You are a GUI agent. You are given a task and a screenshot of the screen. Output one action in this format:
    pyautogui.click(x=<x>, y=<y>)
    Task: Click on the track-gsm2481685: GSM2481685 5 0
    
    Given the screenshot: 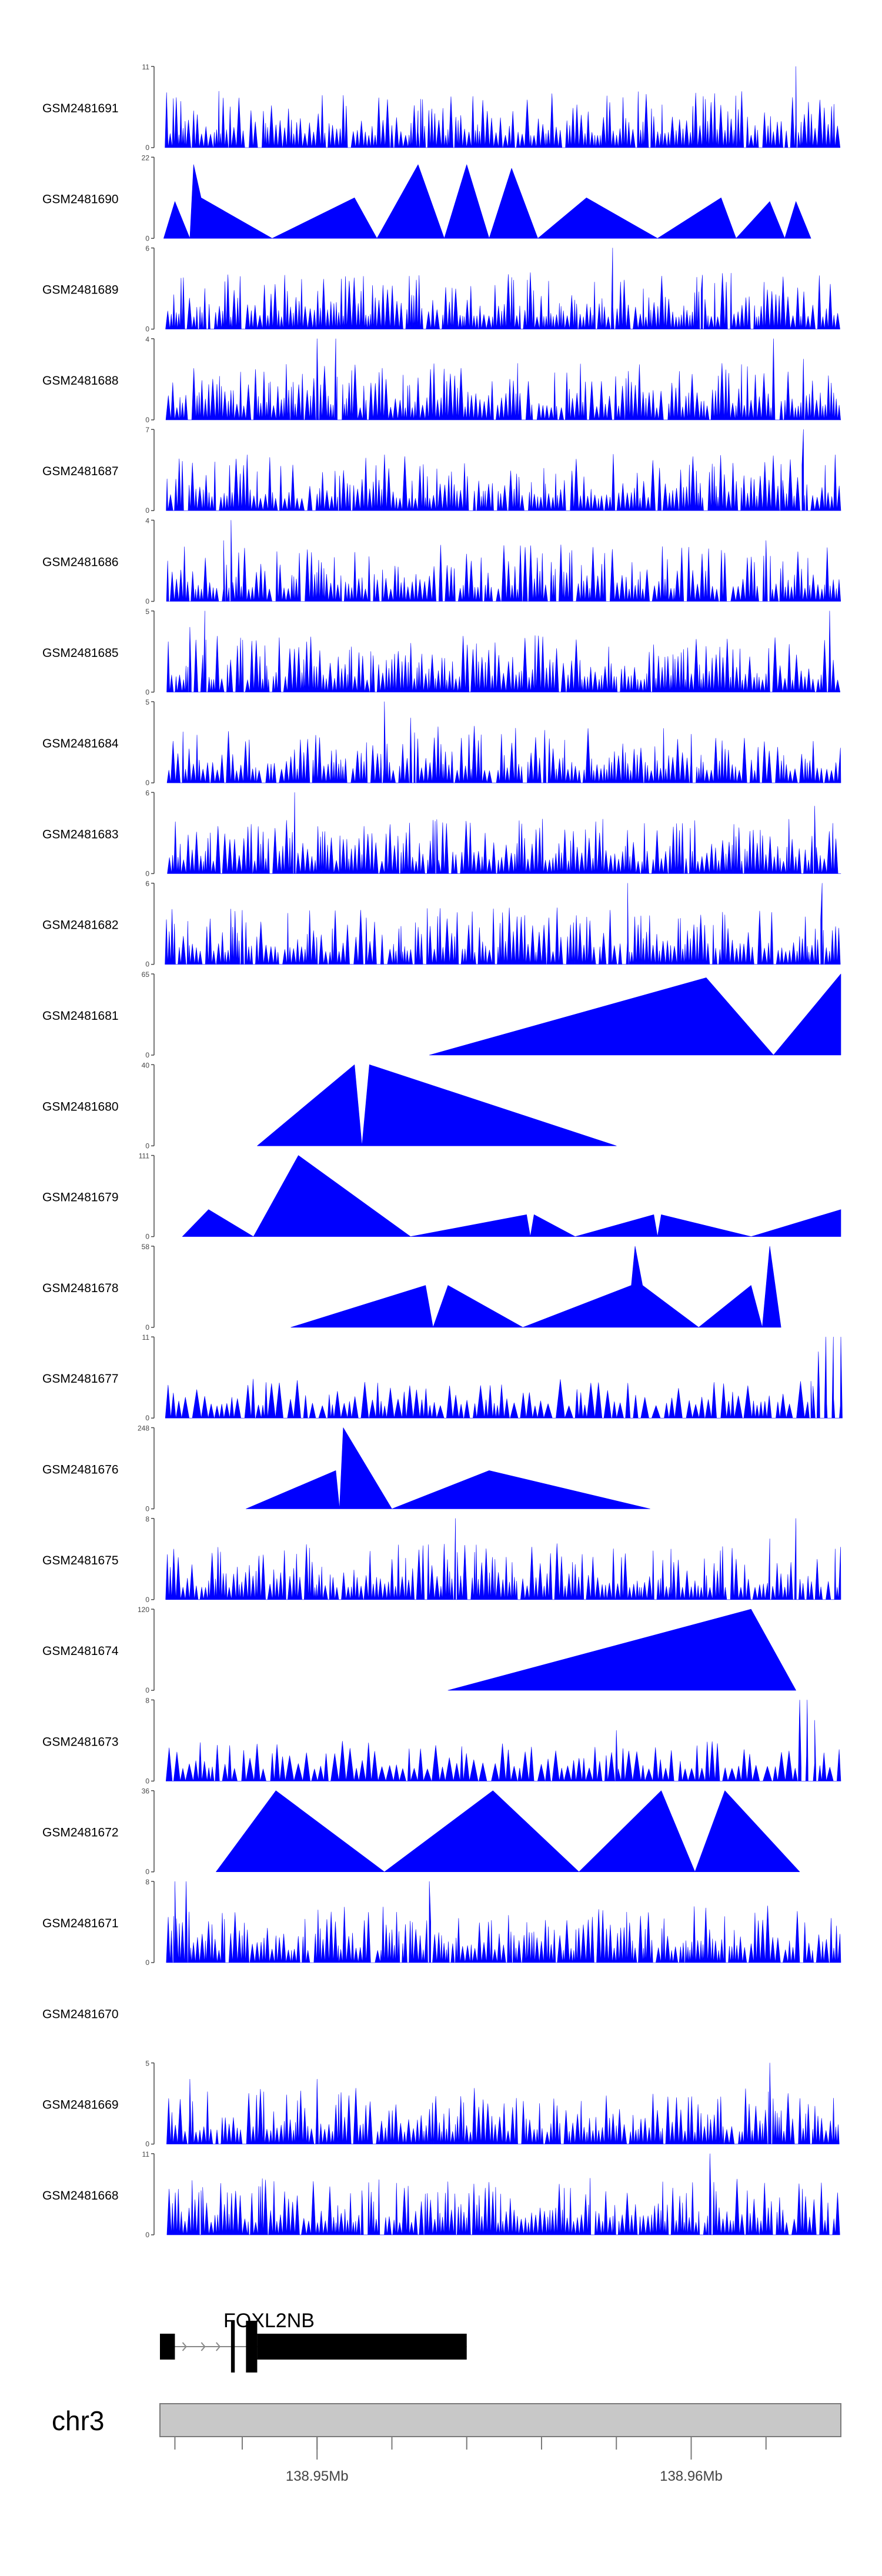 What is the action you would take?
    pyautogui.click(x=441, y=652)
    